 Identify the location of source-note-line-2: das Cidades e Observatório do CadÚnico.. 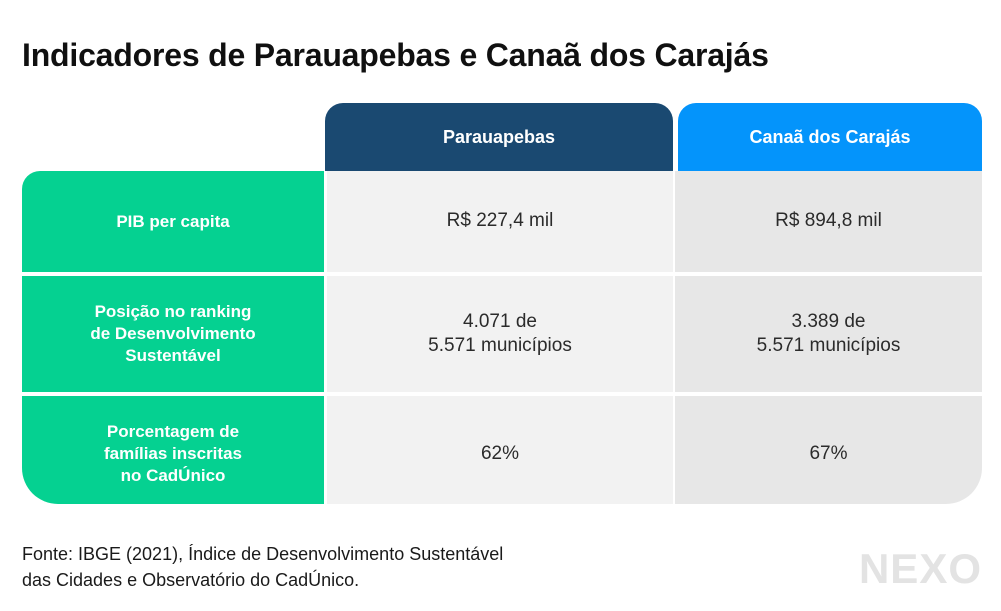
(191, 580).